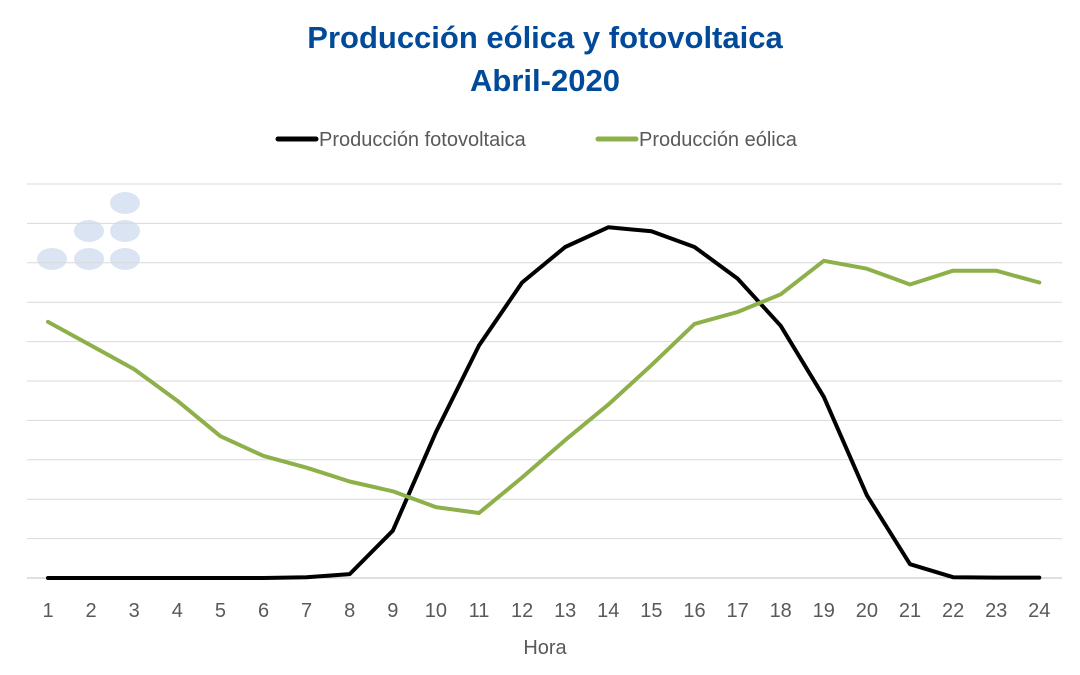 The image size is (1080, 675). Describe the element at coordinates (996, 611) in the screenshot. I see `x-tick-label: 23` at that location.